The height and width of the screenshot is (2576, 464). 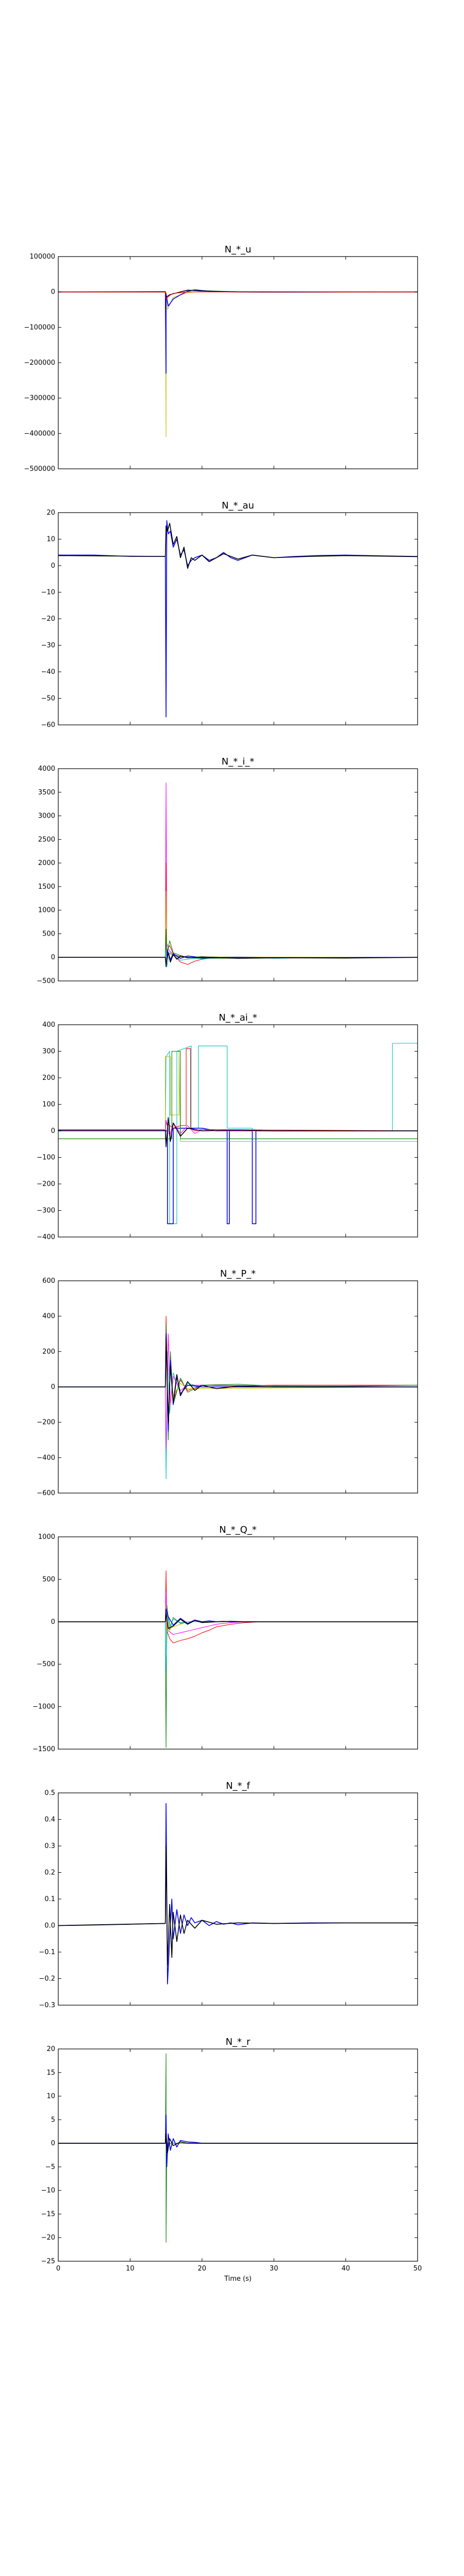 I want to click on y-tick-label: 2000, so click(x=46, y=863).